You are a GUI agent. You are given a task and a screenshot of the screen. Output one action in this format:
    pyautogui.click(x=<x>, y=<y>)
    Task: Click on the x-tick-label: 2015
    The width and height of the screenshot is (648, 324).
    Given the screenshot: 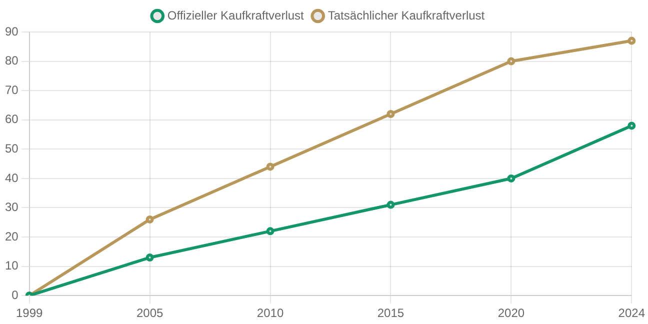 What is the action you would take?
    pyautogui.click(x=390, y=313)
    